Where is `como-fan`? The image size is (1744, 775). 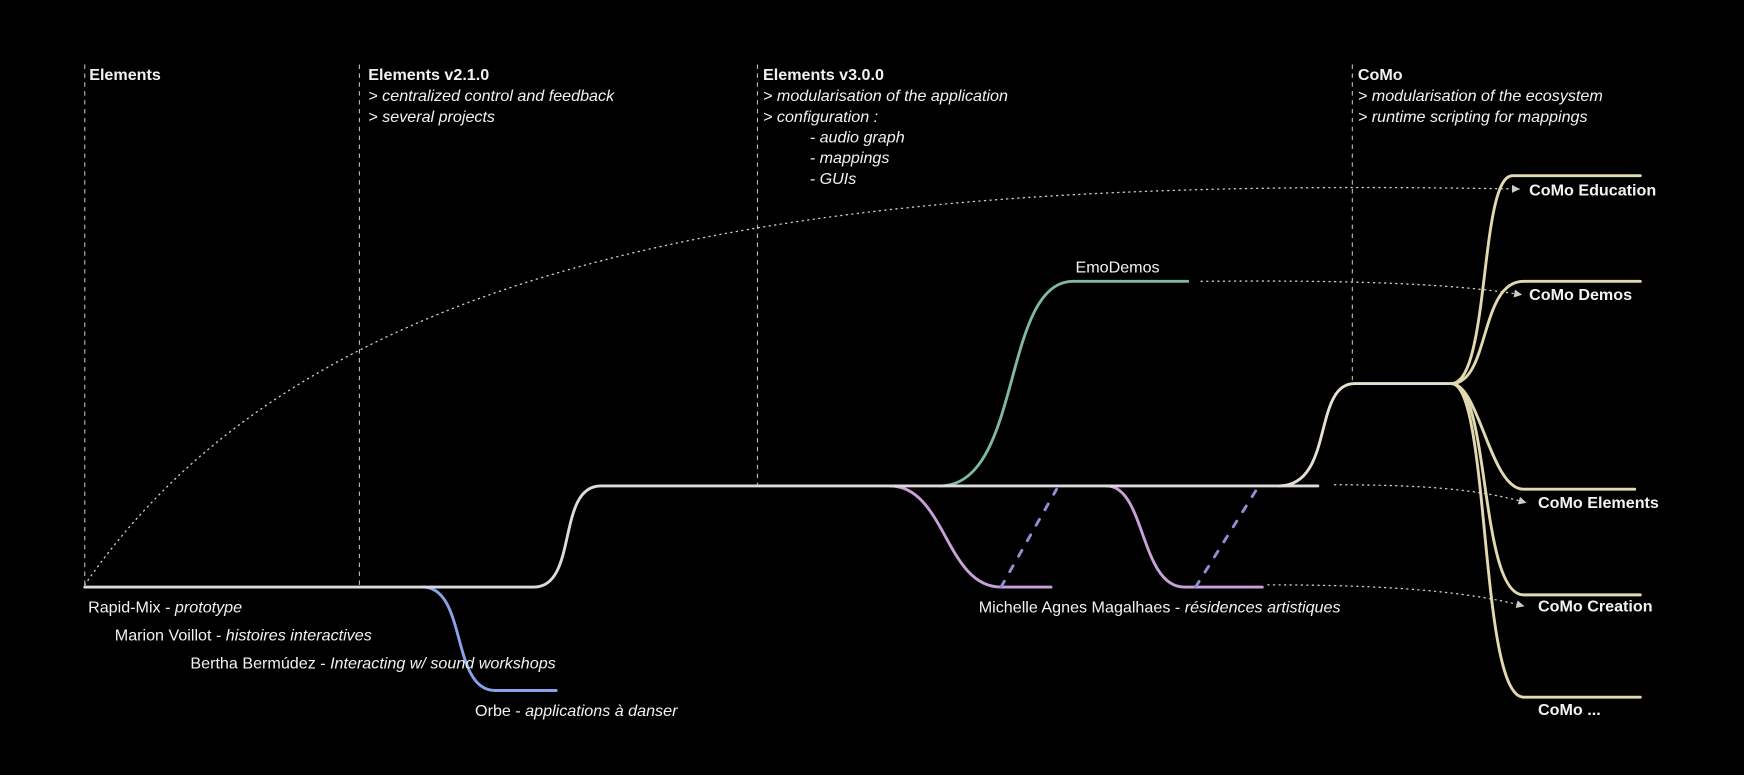 como-fan is located at coordinates (1545, 436).